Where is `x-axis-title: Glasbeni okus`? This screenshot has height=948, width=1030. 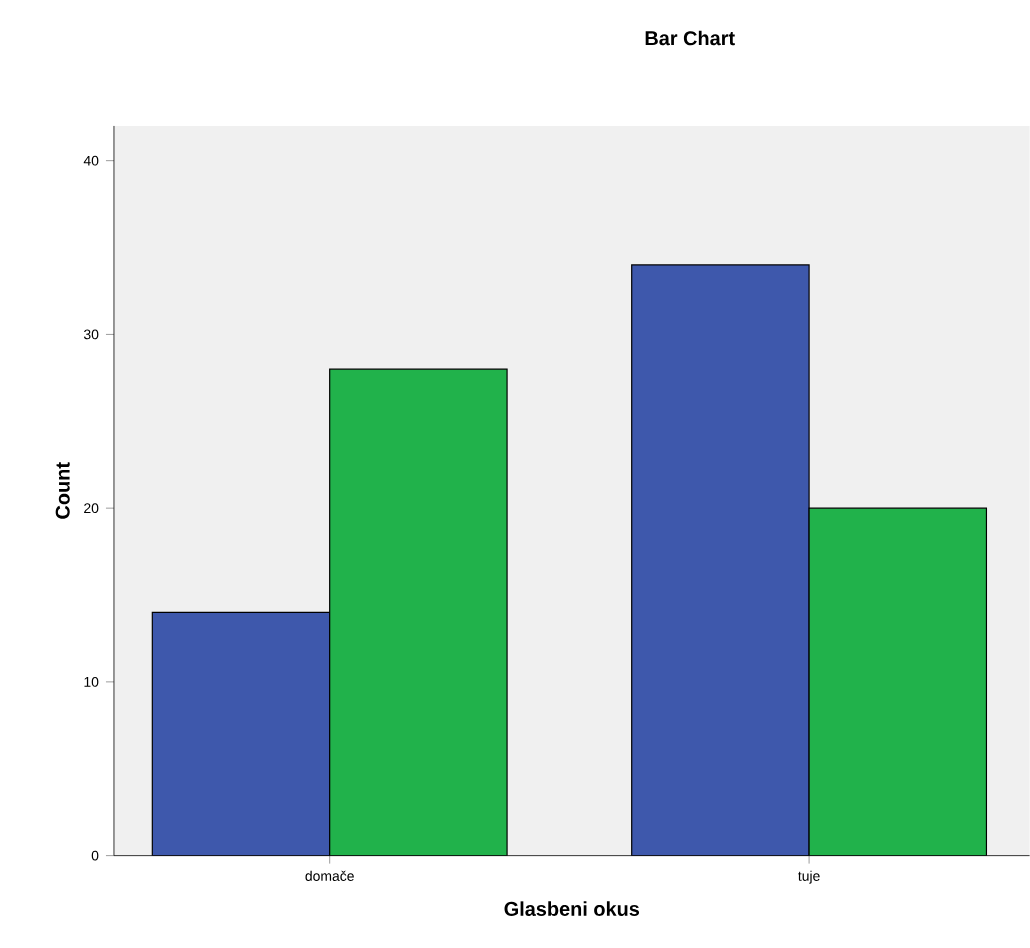
x-axis-title: Glasbeni okus is located at coordinates (572, 909).